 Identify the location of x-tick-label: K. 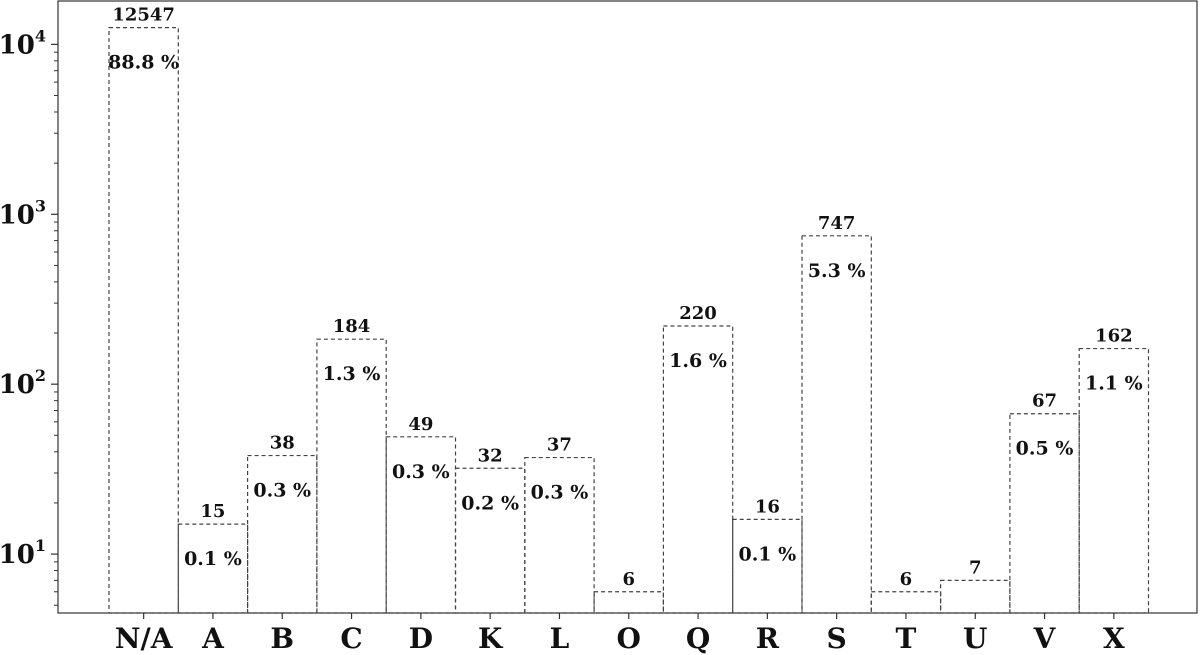
(491, 638).